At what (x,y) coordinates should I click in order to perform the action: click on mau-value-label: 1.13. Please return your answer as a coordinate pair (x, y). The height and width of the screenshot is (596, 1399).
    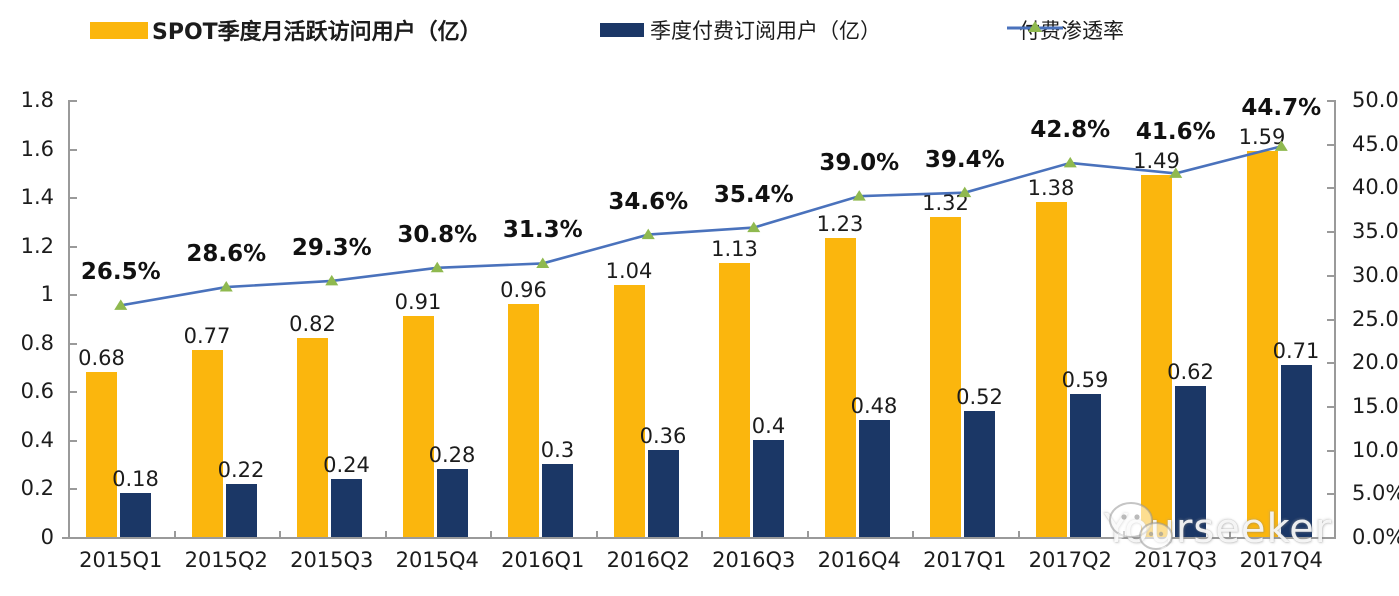
    Looking at the image, I should click on (734, 248).